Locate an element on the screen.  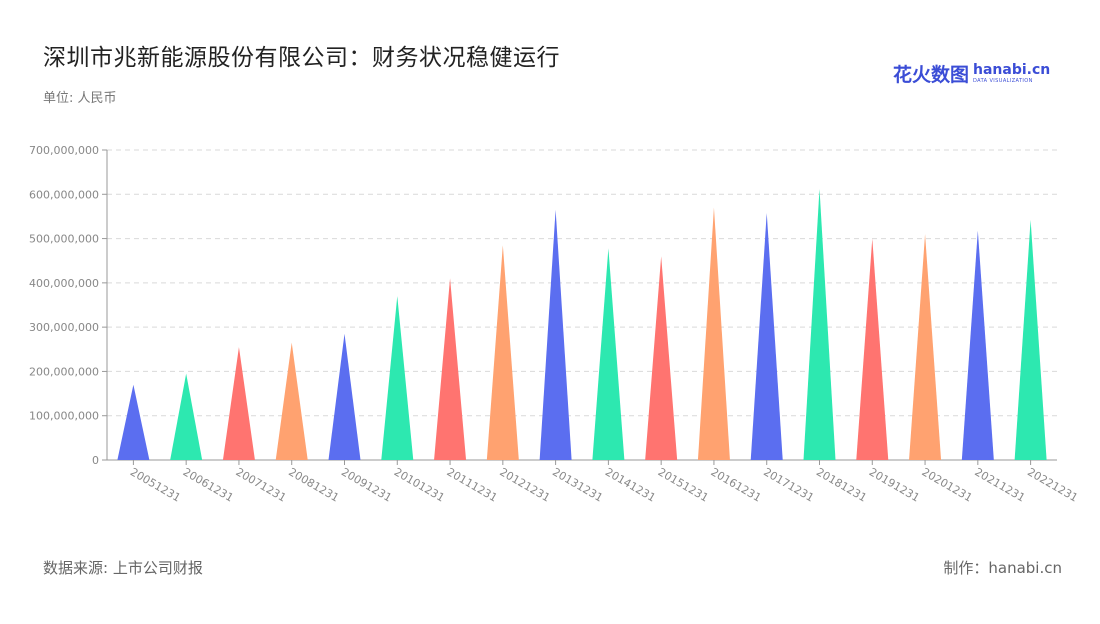
y-tick-label: 600,000,000 is located at coordinates (64, 194).